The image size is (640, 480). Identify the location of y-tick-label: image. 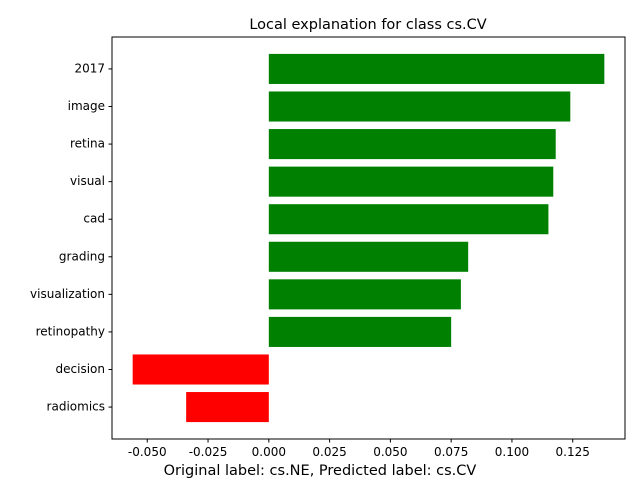
(86, 106).